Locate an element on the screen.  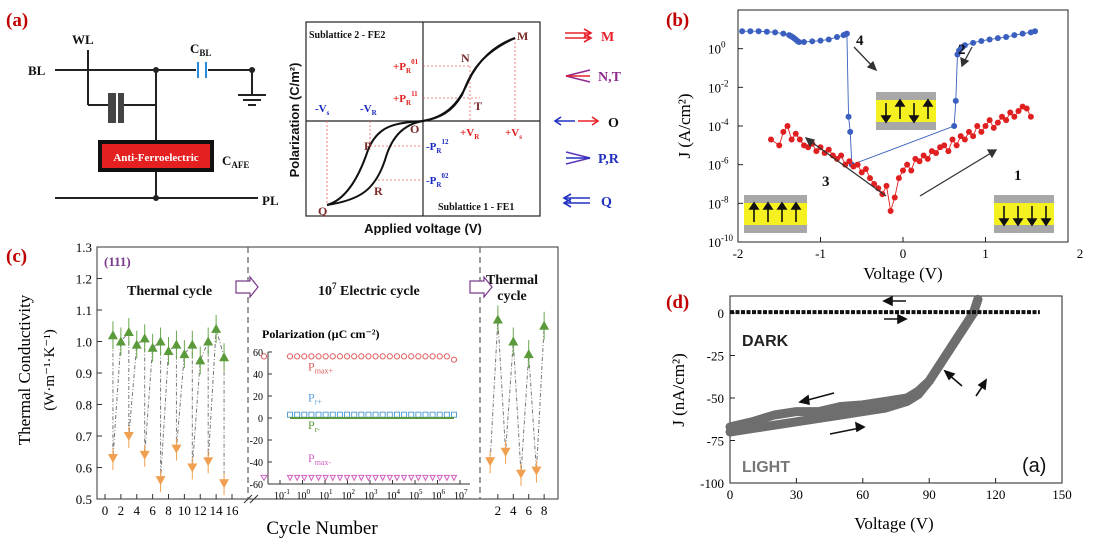
vr-pos-label: +VR is located at coordinates (470, 134).